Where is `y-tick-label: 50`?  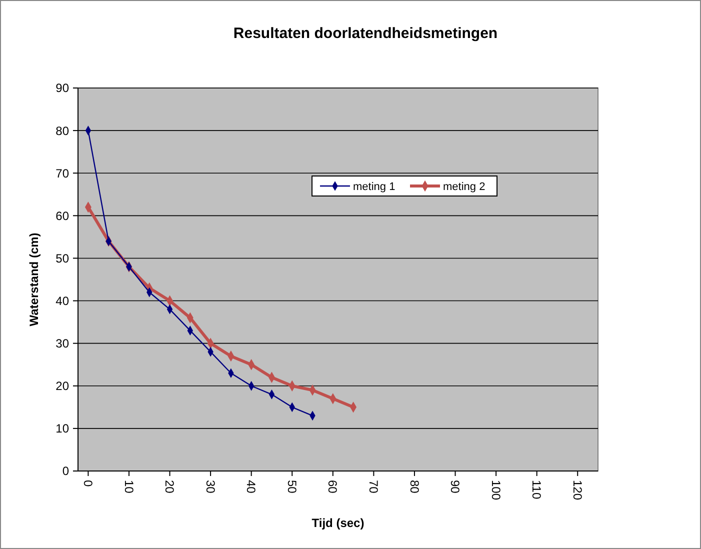
y-tick-label: 50 is located at coordinates (63, 258).